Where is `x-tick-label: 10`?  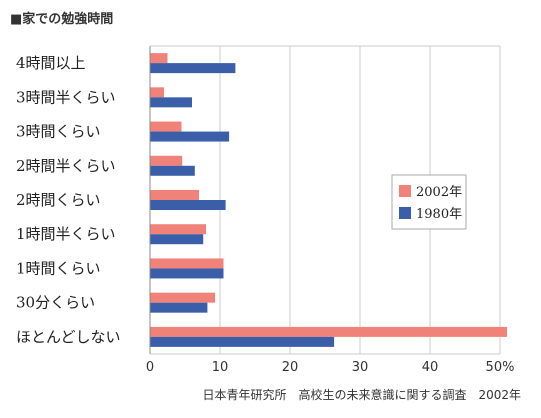 x-tick-label: 10 is located at coordinates (220, 367).